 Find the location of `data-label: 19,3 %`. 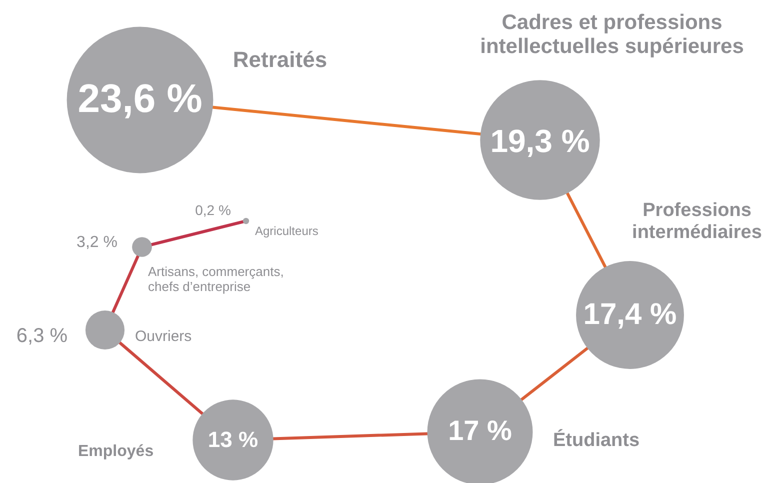

data-label: 19,3 % is located at coordinates (540, 141).